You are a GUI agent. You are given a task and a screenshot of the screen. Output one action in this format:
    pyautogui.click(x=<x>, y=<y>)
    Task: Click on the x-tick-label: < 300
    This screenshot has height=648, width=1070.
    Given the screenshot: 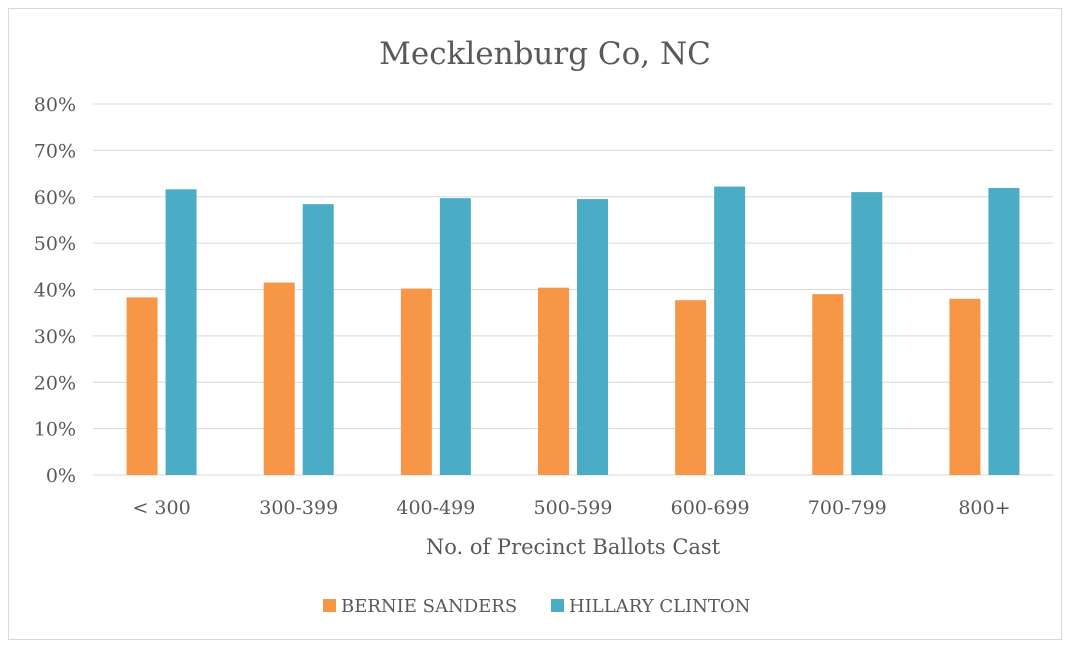 What is the action you would take?
    pyautogui.click(x=161, y=508)
    